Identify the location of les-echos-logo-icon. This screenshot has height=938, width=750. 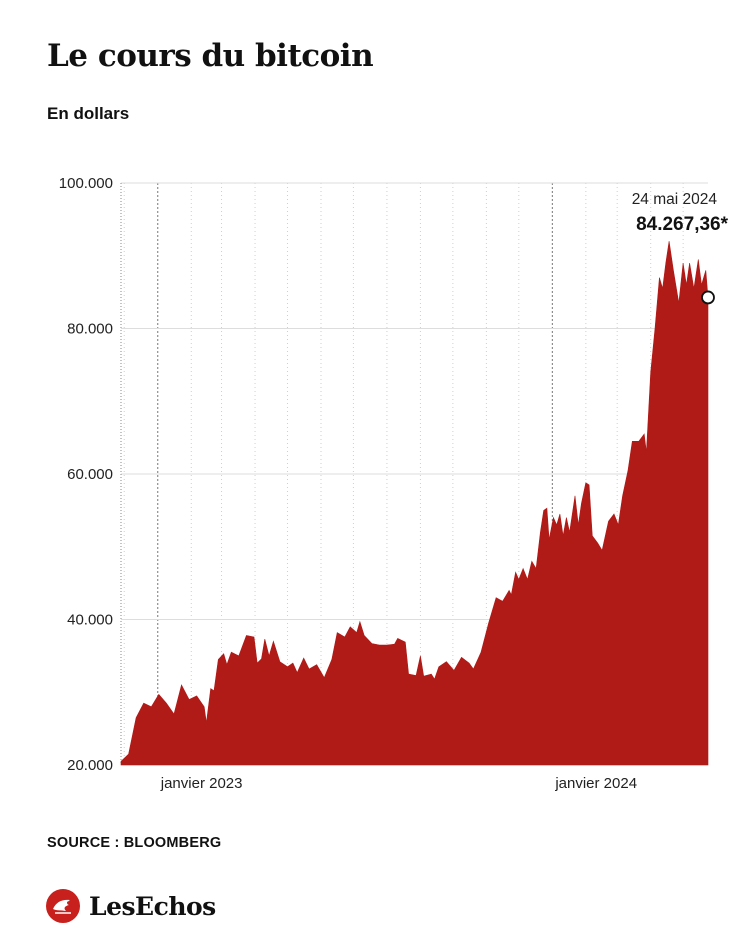
(63, 906).